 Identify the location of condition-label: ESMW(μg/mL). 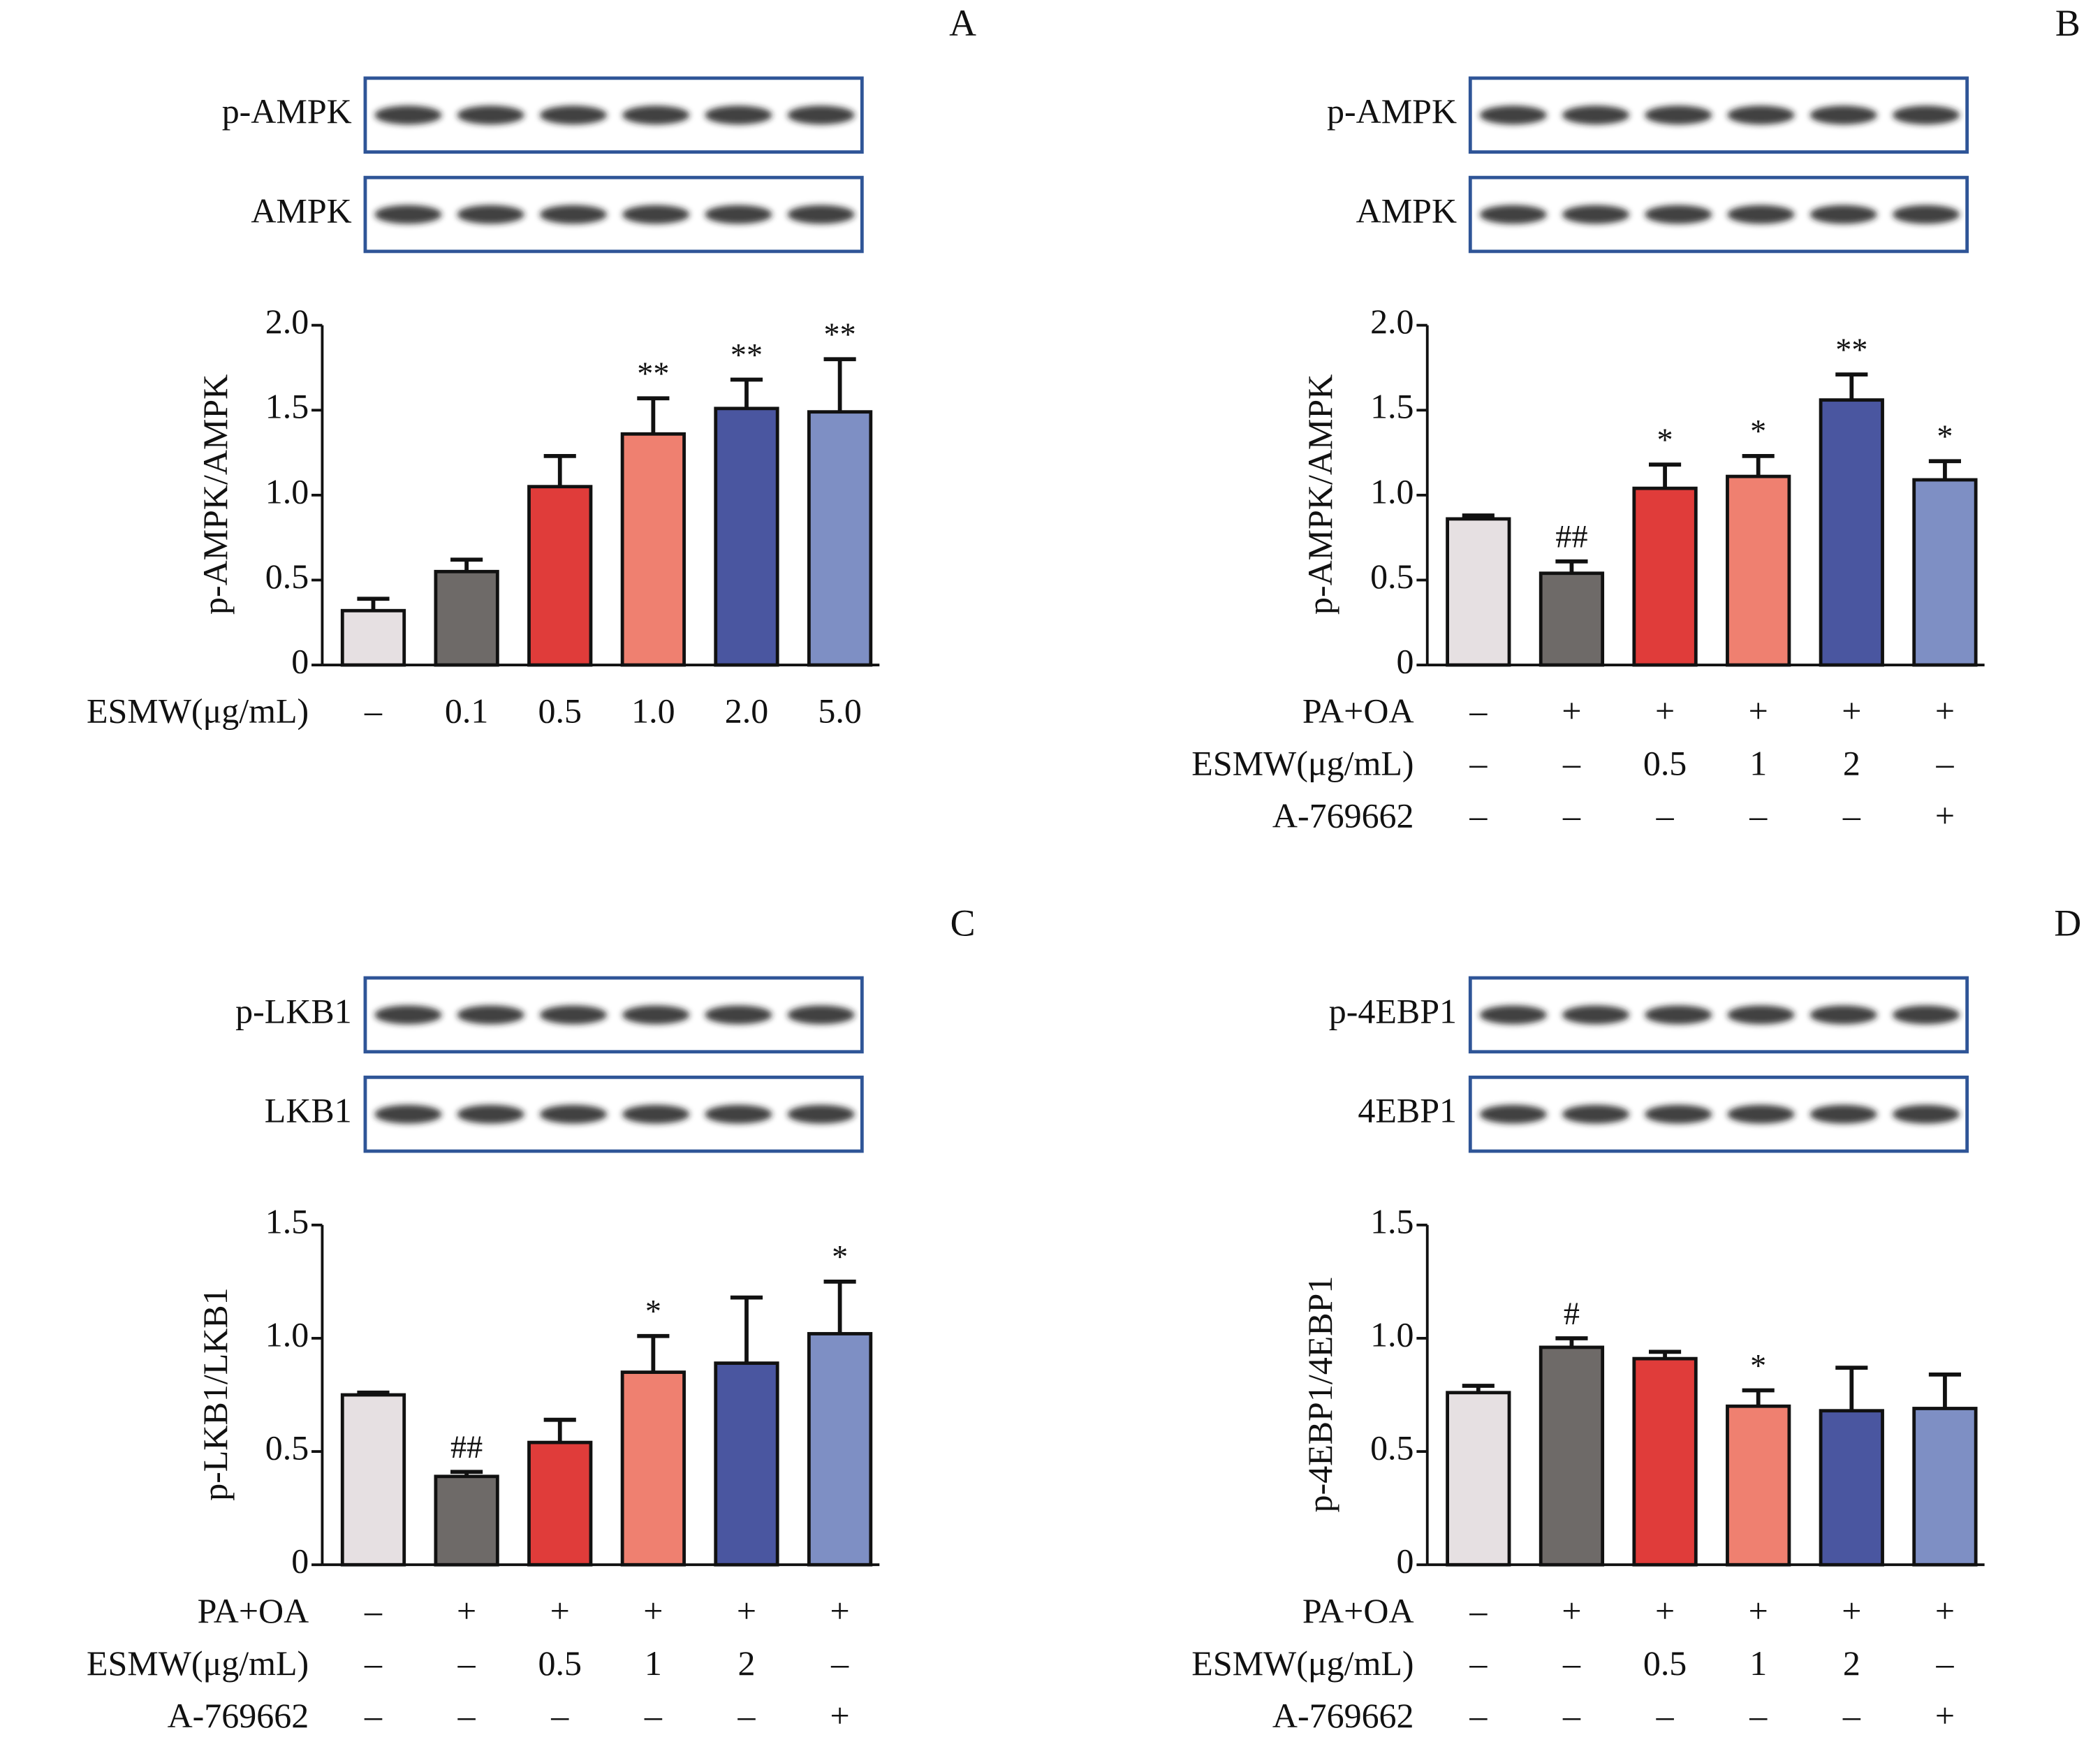
(1302, 1663).